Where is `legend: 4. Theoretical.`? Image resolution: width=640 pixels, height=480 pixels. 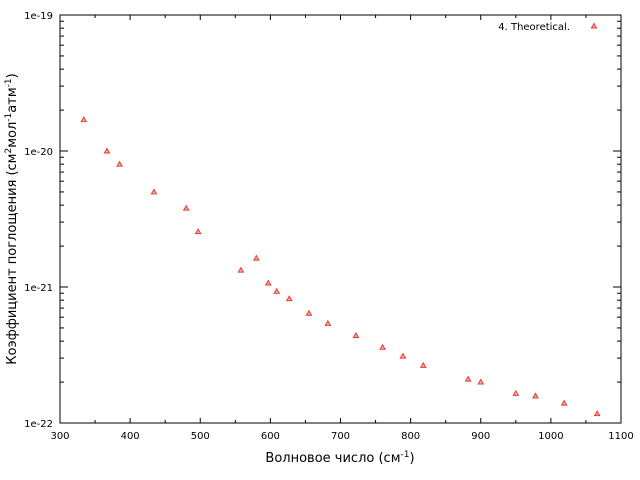
legend: 4. Theoretical. is located at coordinates (548, 27).